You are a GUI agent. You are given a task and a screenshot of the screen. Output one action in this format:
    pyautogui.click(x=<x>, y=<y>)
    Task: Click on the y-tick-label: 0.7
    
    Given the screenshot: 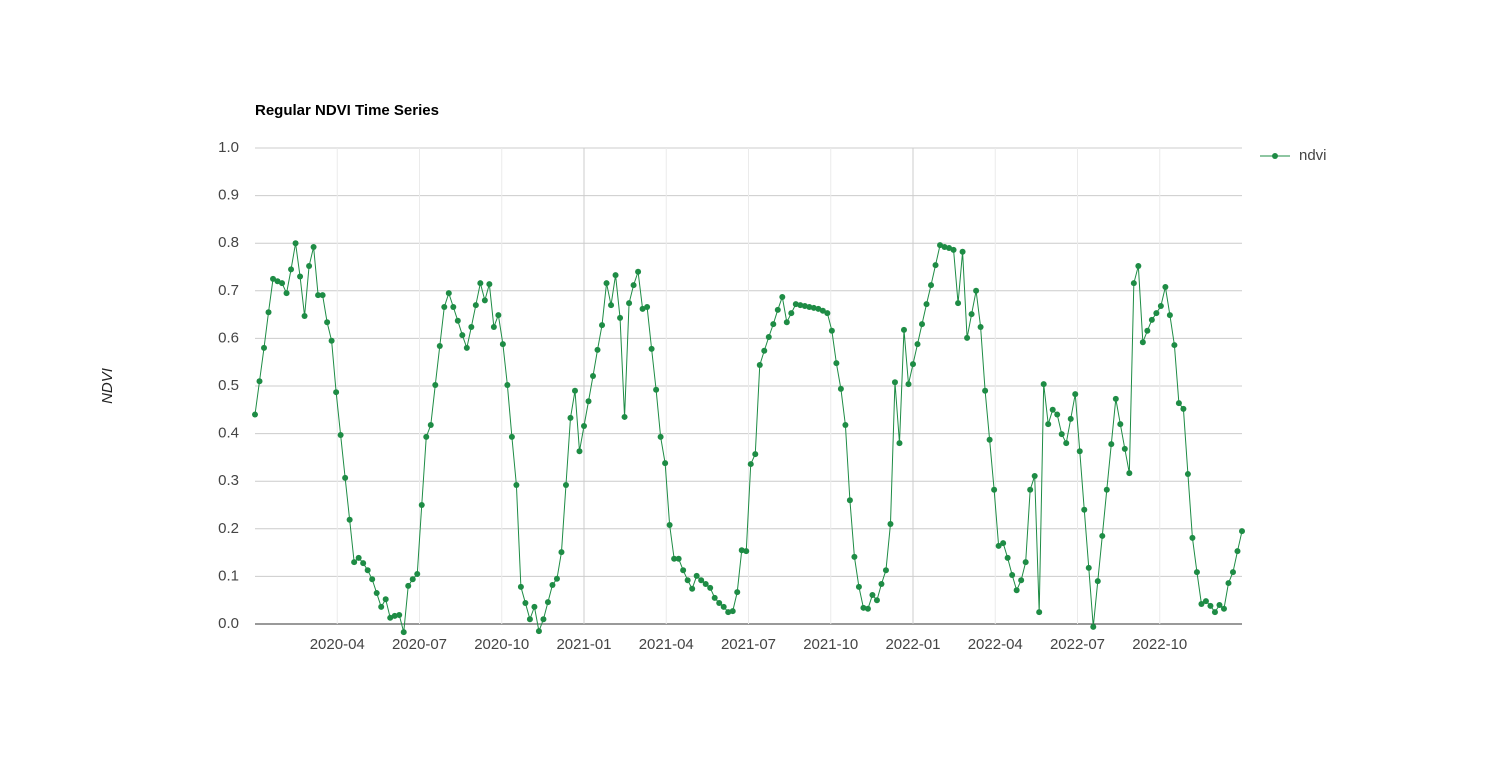 What is the action you would take?
    pyautogui.click(x=228, y=290)
    